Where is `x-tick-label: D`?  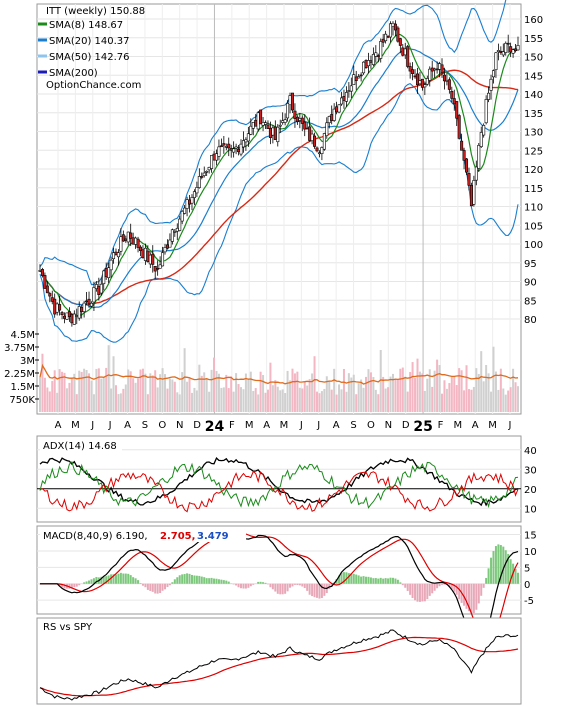
x-tick-label: D is located at coordinates (197, 425).